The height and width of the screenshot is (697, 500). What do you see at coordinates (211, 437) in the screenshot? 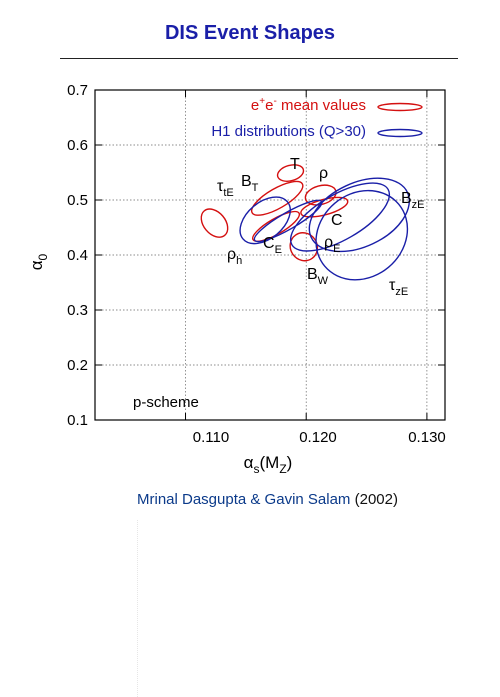
I see `x-tick-label: 0.110` at bounding box center [211, 437].